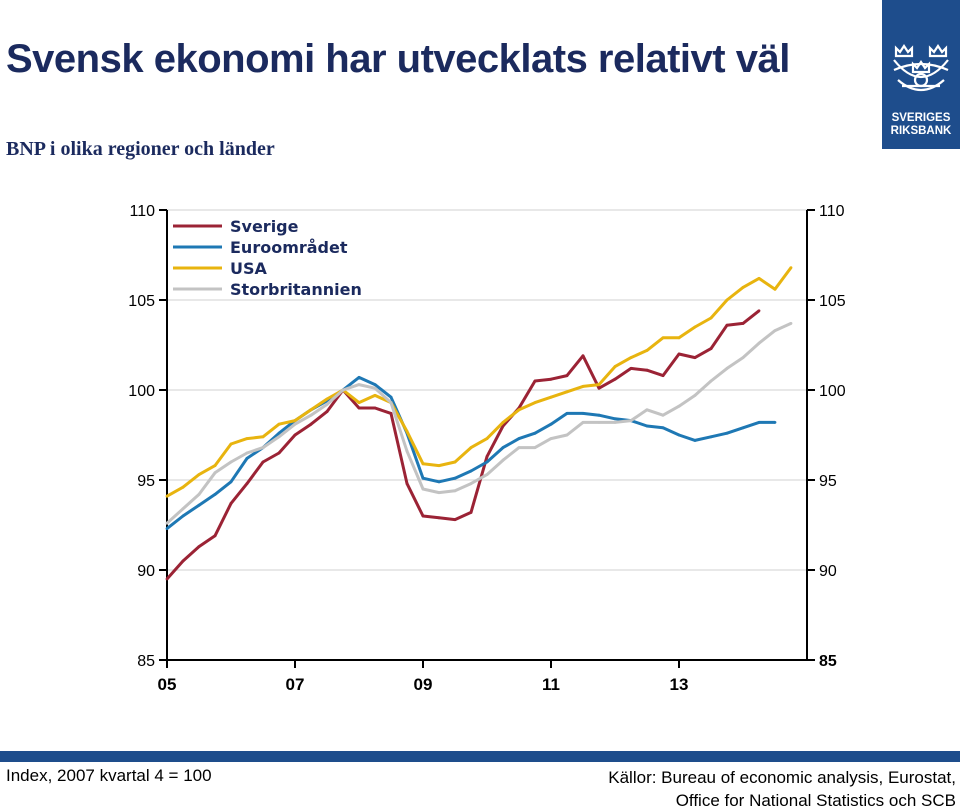 Image resolution: width=960 pixels, height=812 pixels. Describe the element at coordinates (832, 211) in the screenshot. I see `y-tick-label-right: 110` at that location.